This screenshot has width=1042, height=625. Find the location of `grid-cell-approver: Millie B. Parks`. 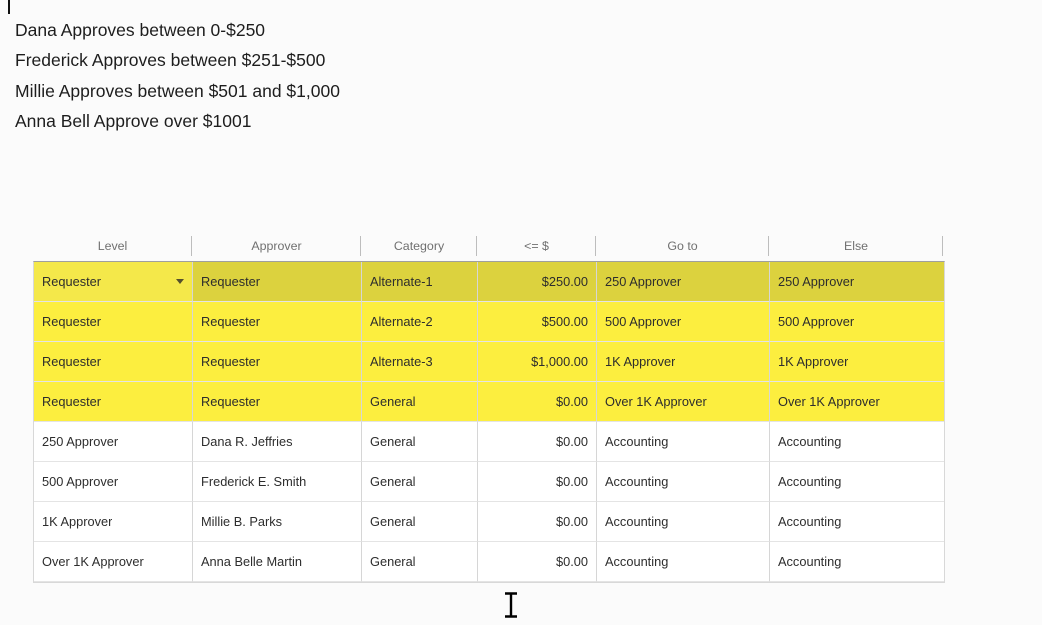

grid-cell-approver: Millie B. Parks is located at coordinates (277, 522).